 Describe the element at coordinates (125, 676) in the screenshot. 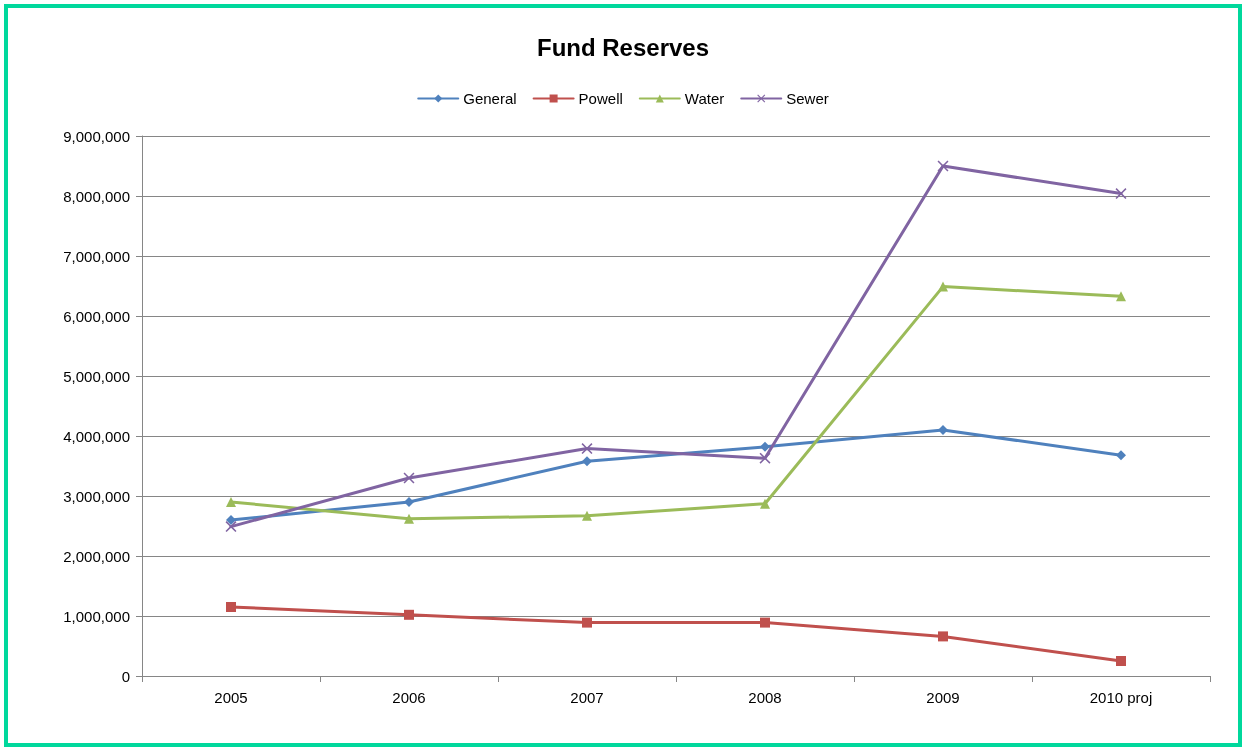

I see `y-tick-label: 0` at that location.